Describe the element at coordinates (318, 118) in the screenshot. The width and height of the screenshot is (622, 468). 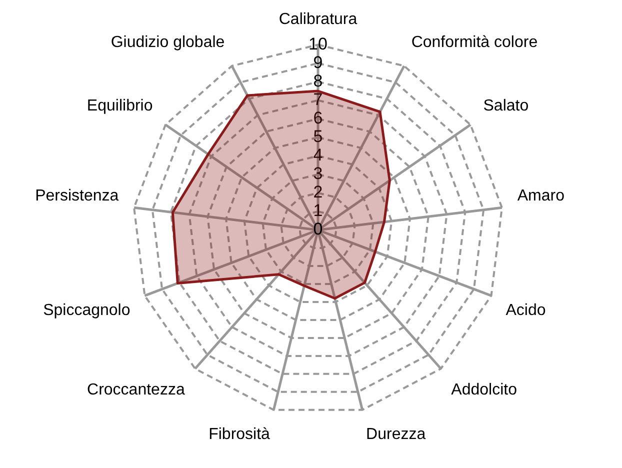
I see `y-tick-label: 6` at that location.